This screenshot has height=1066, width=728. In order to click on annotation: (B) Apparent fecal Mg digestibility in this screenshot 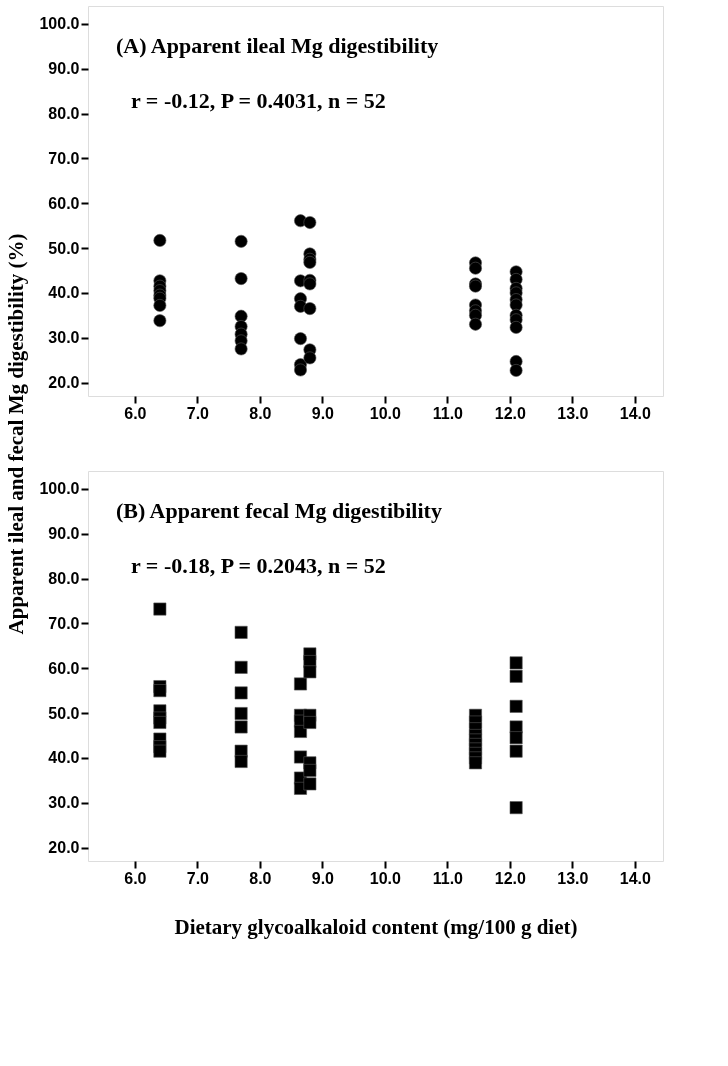, I will do `click(279, 510)`.